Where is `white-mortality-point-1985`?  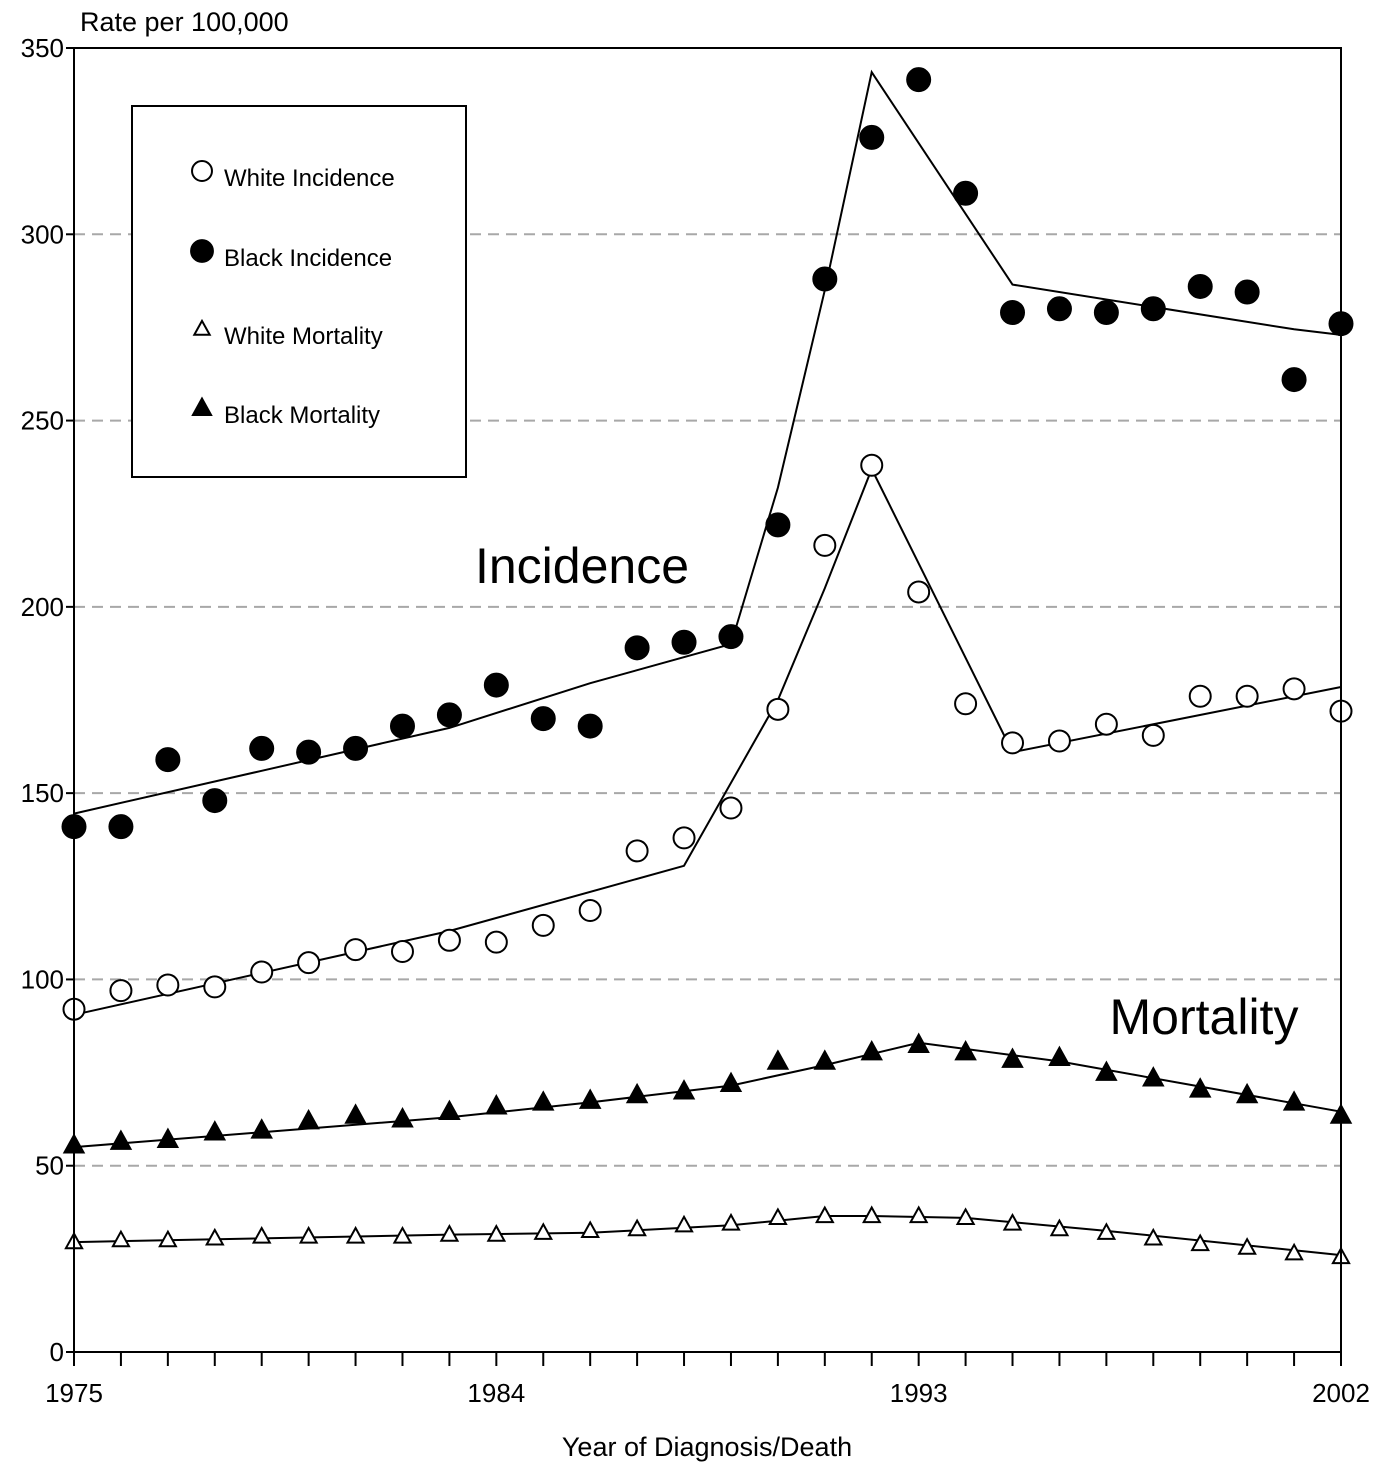 white-mortality-point-1985 is located at coordinates (543, 1231).